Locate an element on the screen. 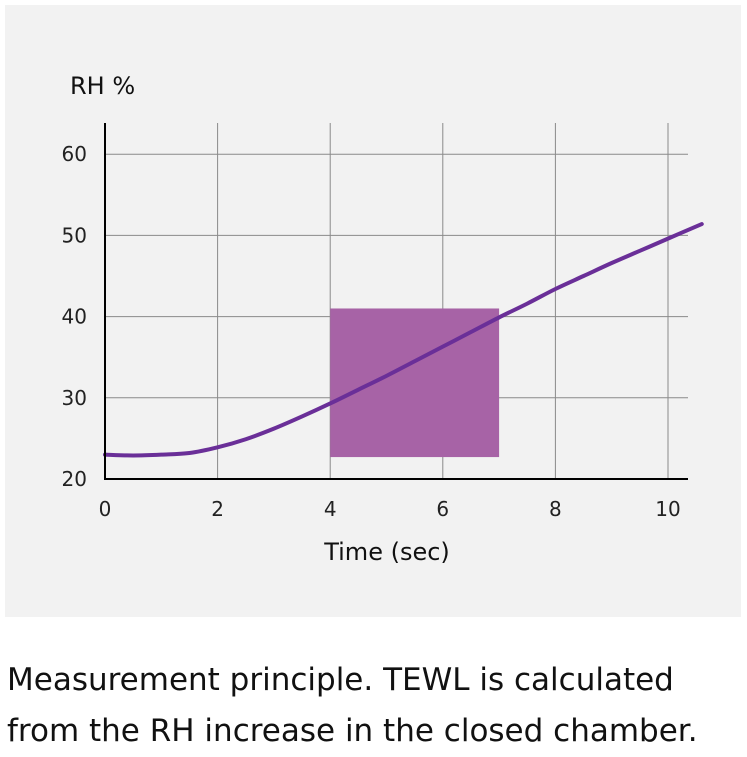 The width and height of the screenshot is (747, 757). y-tick-label: 20 is located at coordinates (74, 479).